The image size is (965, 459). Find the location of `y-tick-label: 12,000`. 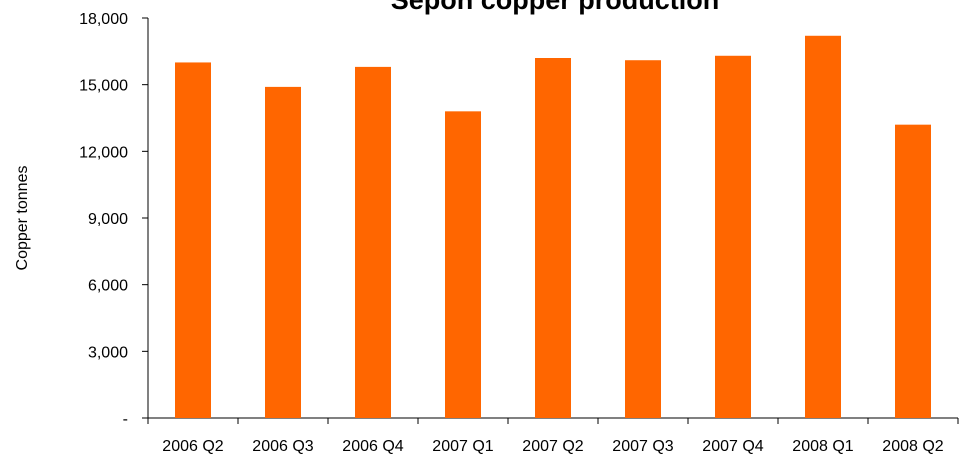

y-tick-label: 12,000 is located at coordinates (103, 152).